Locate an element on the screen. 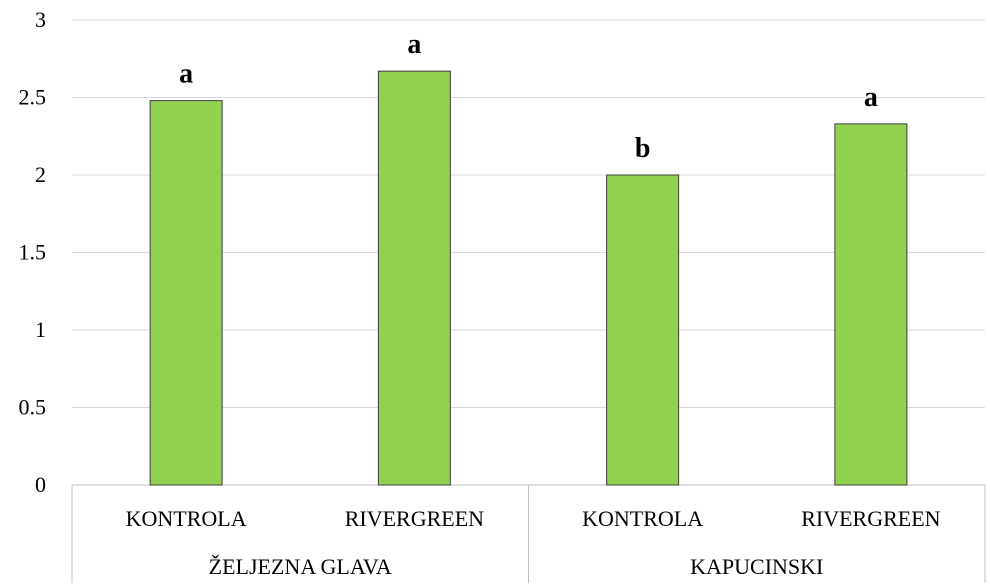  y-tick-label: 0.5 is located at coordinates (33, 407).